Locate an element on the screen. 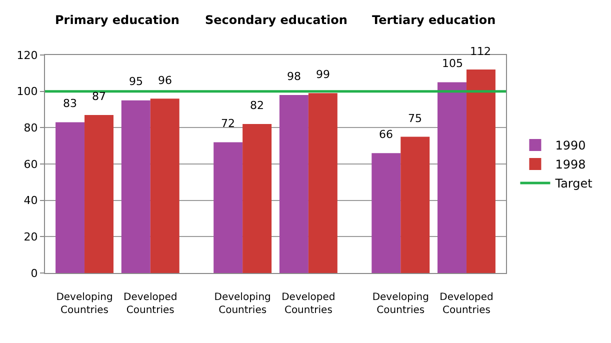  y-tick-label: 60 is located at coordinates (31, 164).